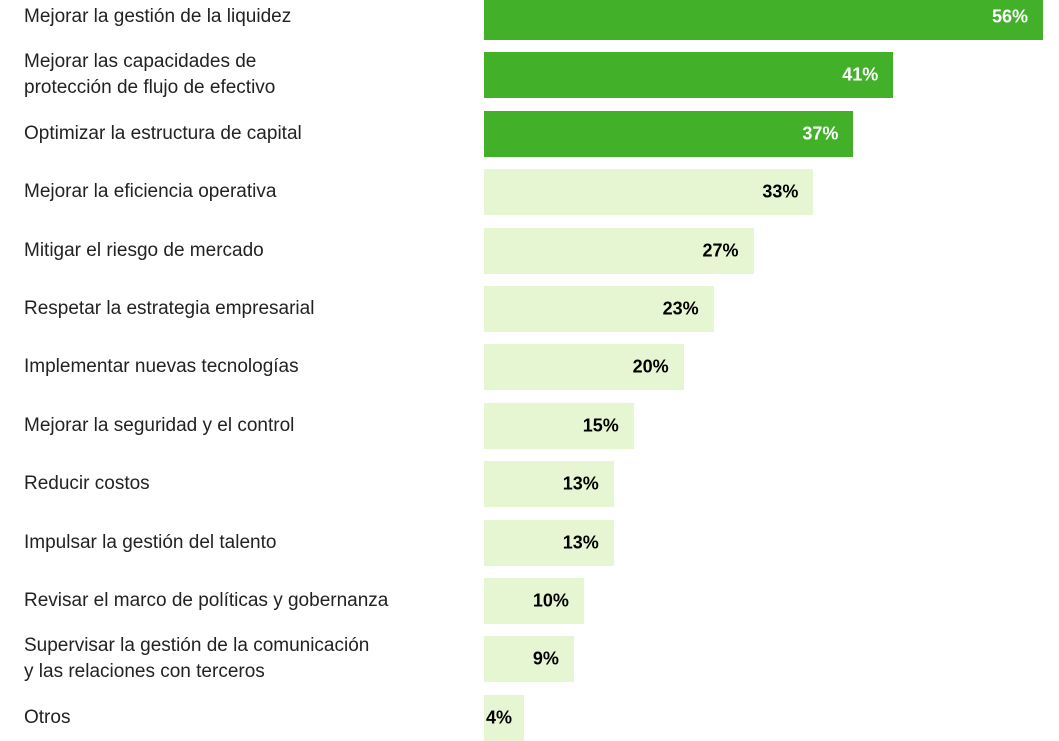 This screenshot has height=741, width=1059. I want to click on category-label: Respetar la estrategia empresarial, so click(169, 308).